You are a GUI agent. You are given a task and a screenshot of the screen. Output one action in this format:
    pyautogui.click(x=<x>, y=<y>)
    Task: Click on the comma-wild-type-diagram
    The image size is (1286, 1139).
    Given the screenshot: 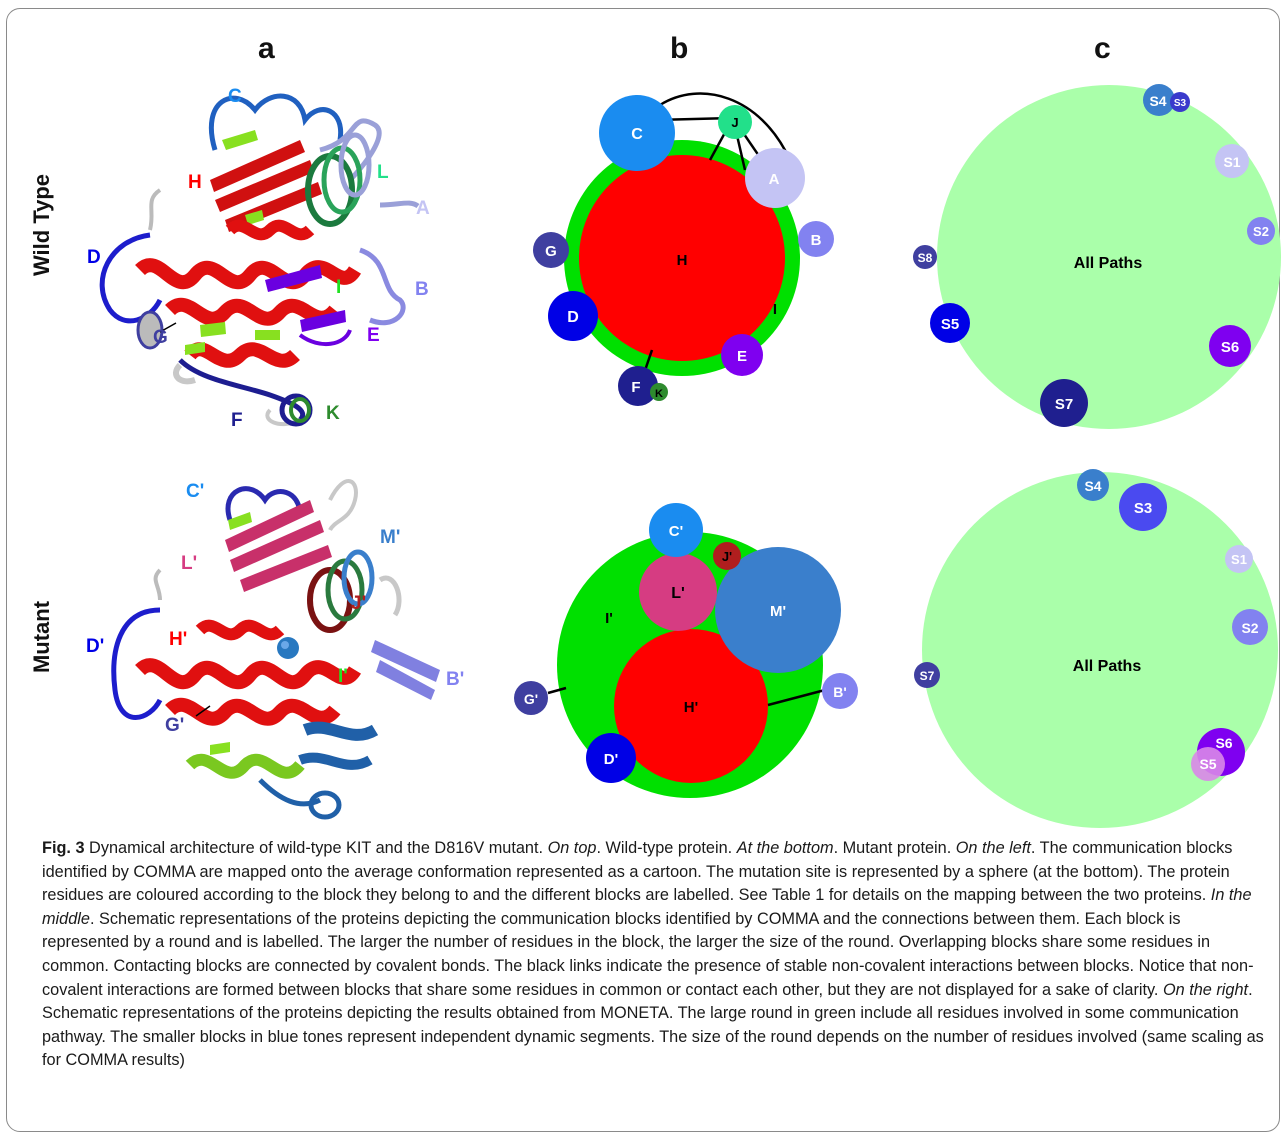 What is the action you would take?
    pyautogui.click(x=683, y=249)
    